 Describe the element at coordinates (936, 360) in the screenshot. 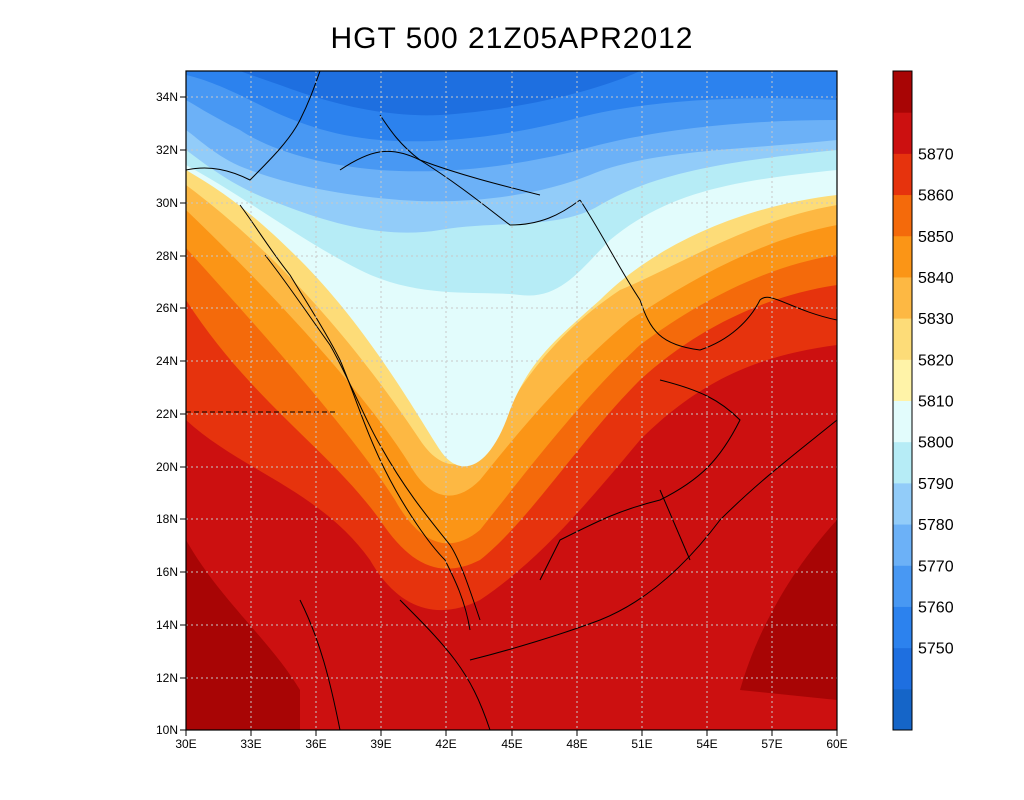

I see `colorbar-label: 5820` at that location.